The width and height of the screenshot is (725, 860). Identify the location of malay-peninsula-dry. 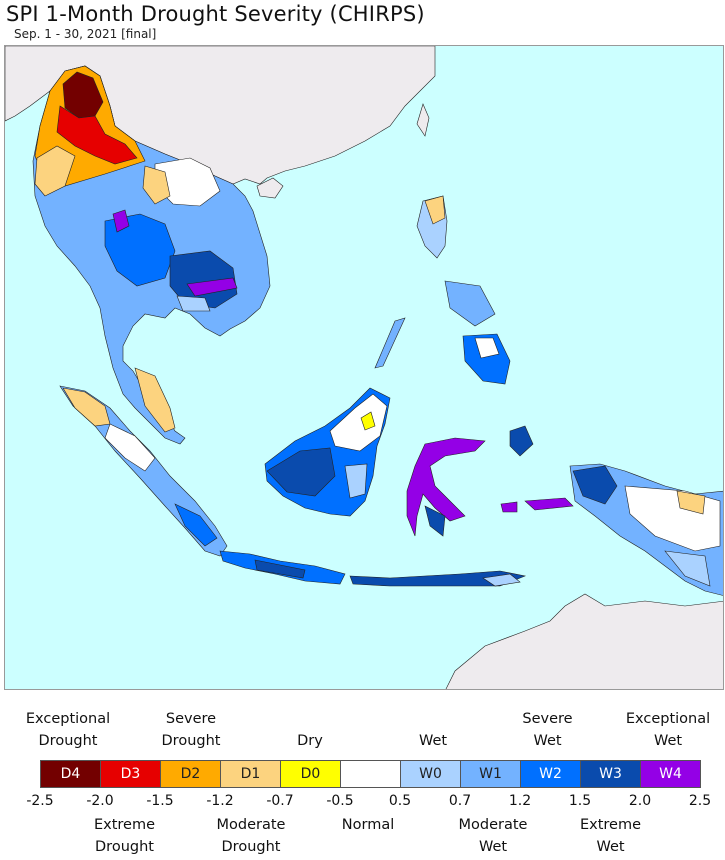
(155, 400).